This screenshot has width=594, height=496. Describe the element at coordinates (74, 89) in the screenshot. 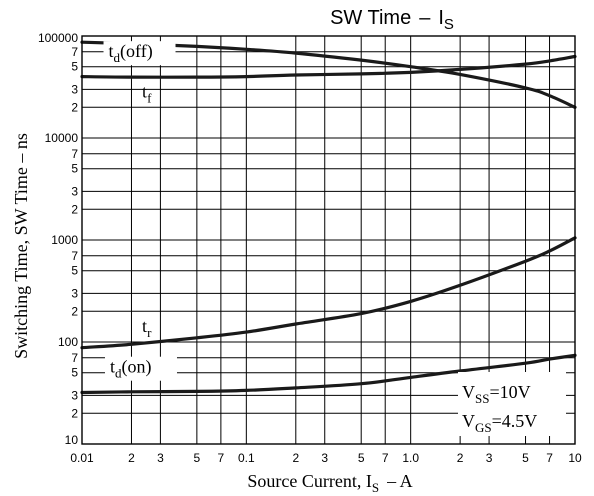

I see `y-tick-label-17: 3` at that location.